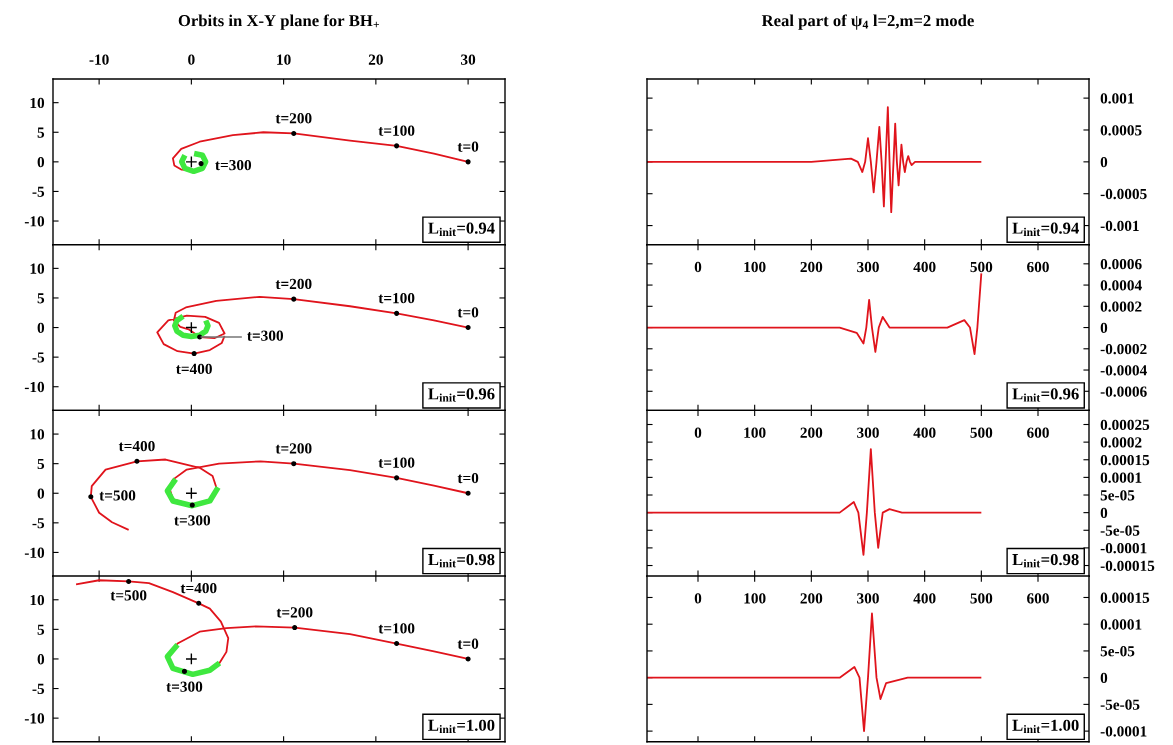 This screenshot has width=1173, height=745. I want to click on x-tick-label: 200, so click(811, 267).